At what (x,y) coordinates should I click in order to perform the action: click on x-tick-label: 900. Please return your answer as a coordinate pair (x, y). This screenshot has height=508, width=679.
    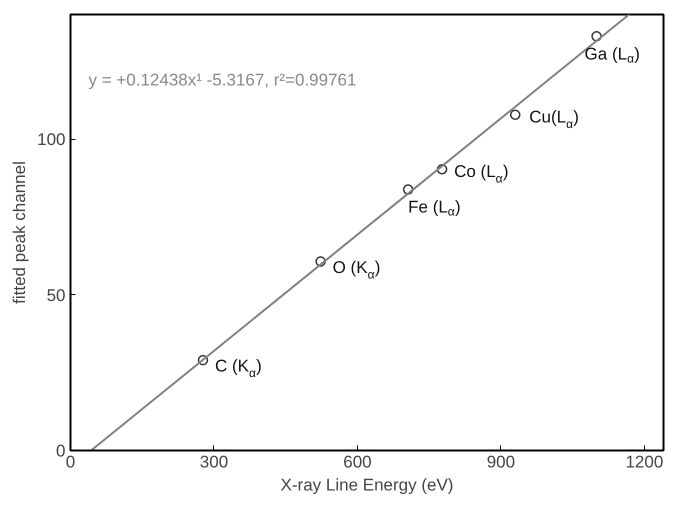
    Looking at the image, I should click on (501, 462).